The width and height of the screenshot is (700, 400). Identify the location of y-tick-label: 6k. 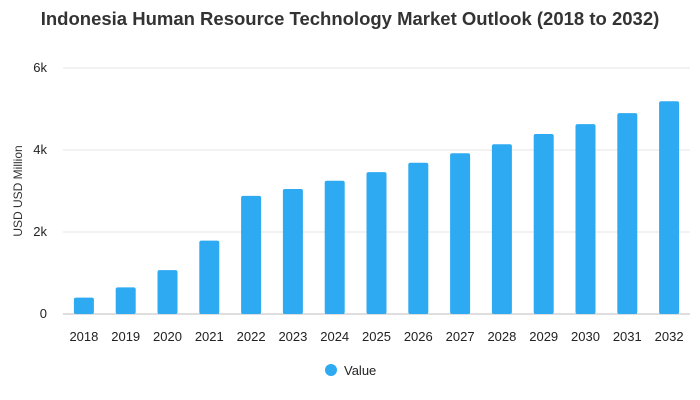
(40, 67).